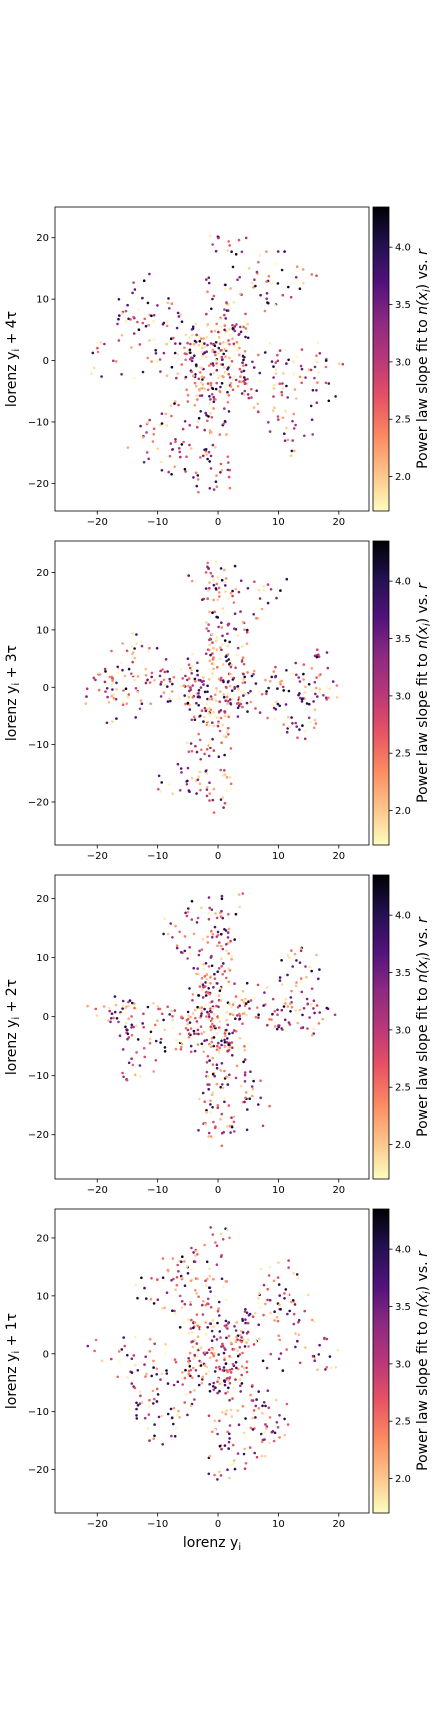 The width and height of the screenshot is (432, 1728). Describe the element at coordinates (278, 1190) in the screenshot. I see `x-tick-label: 10` at that location.